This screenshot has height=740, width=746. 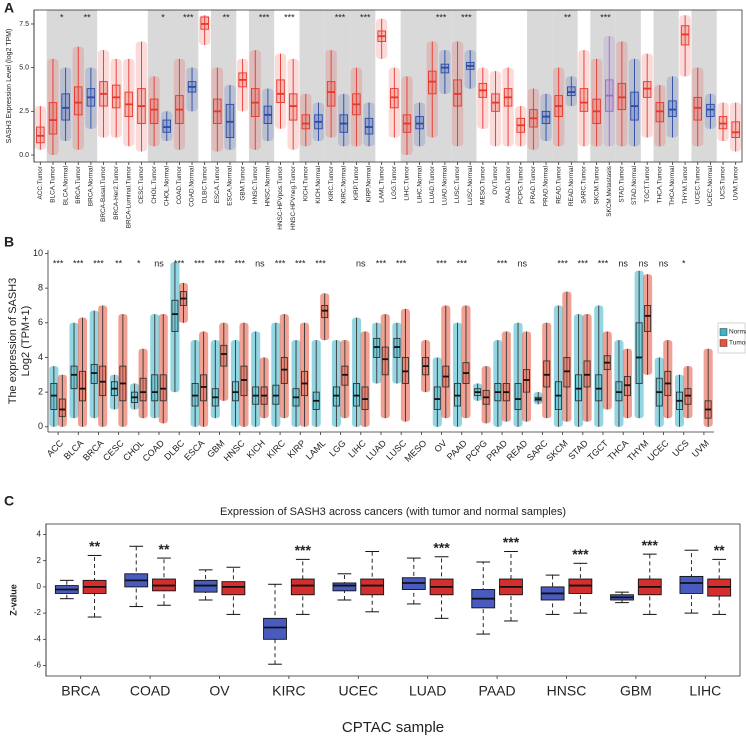 I want to click on x-tick-label: BLCA.Normal, so click(x=65, y=185).